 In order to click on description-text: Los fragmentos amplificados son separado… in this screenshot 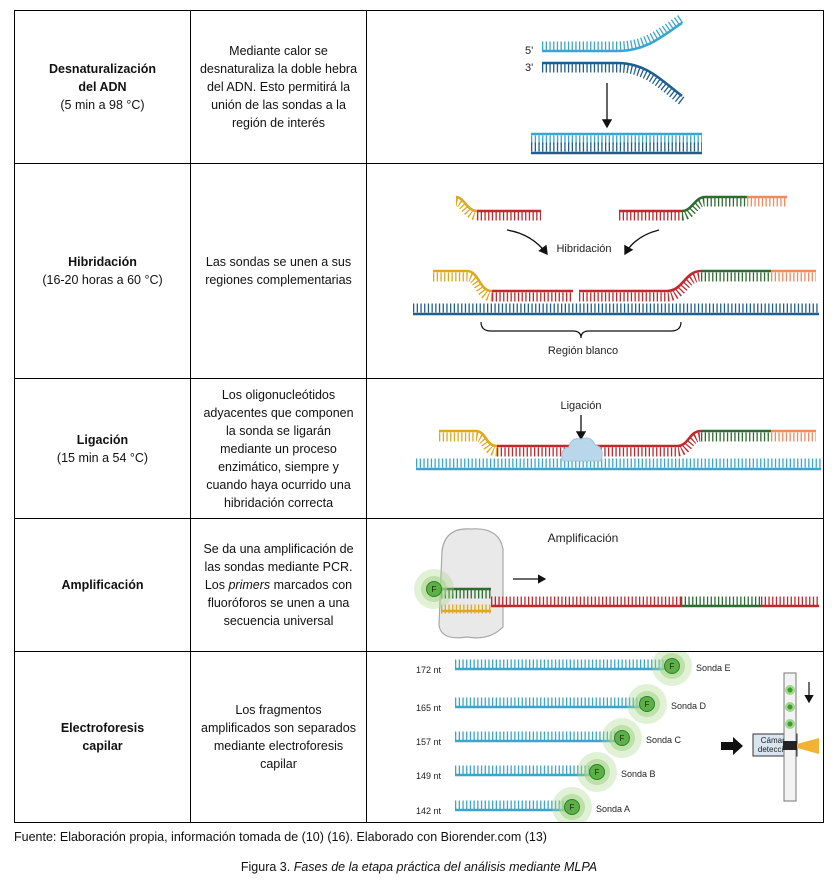, I will do `click(278, 737)`.